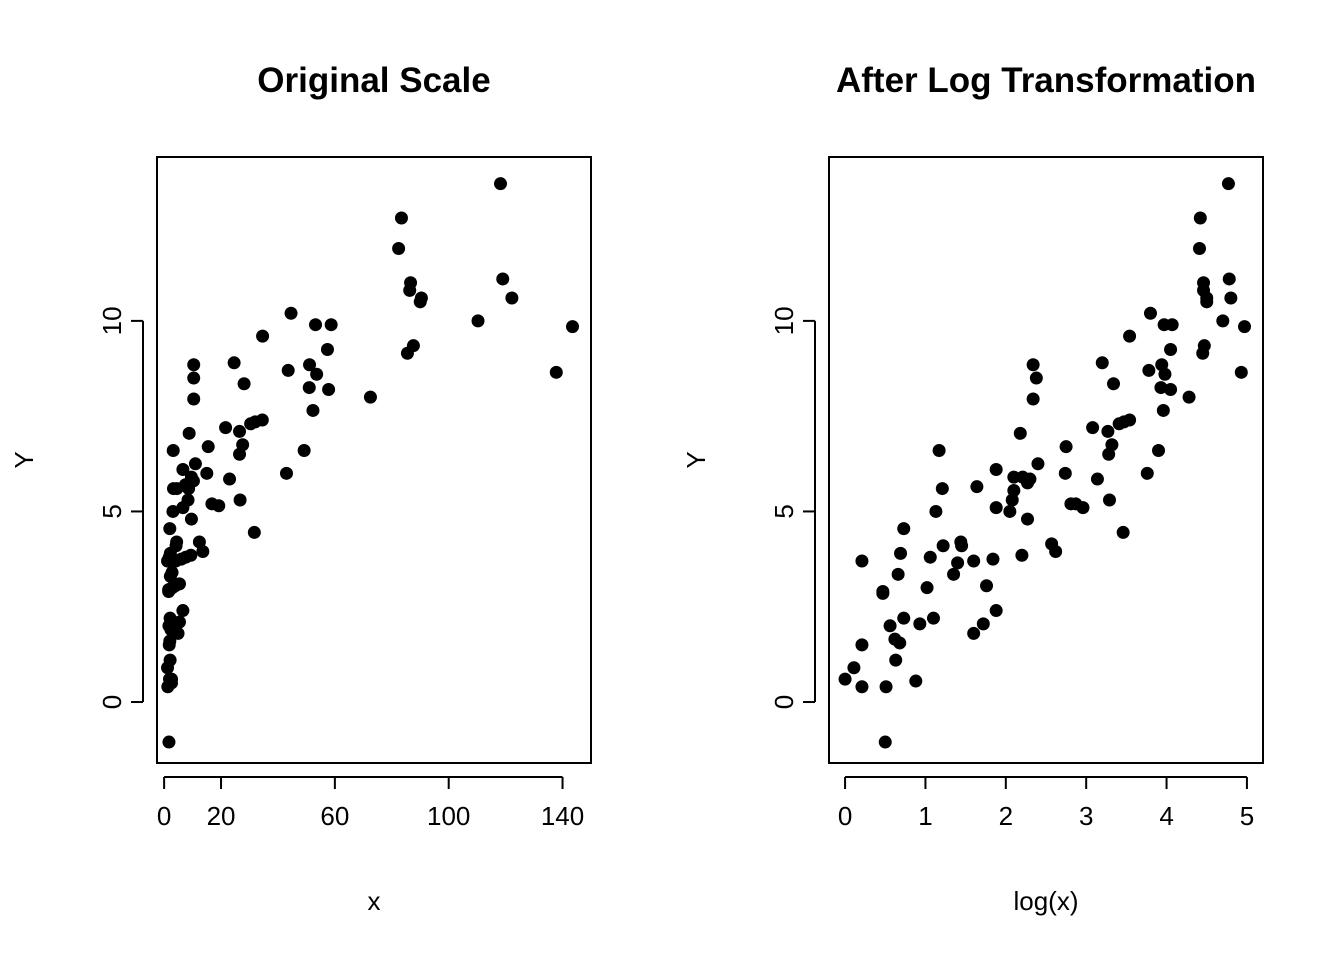 The height and width of the screenshot is (960, 1344). I want to click on x-tick-label: 1, so click(925, 816).